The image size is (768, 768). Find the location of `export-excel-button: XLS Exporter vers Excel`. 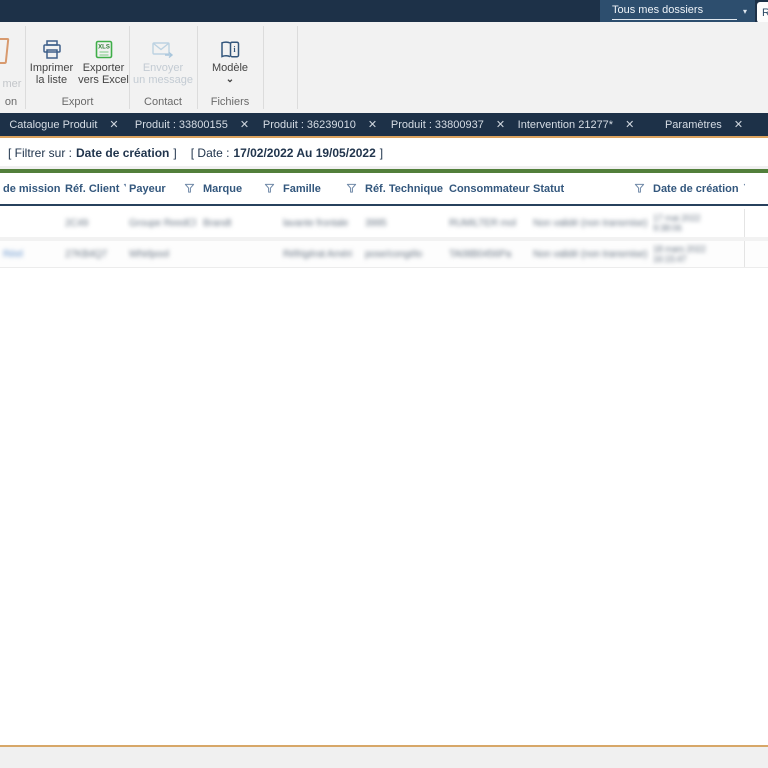

export-excel-button: XLS Exporter vers Excel is located at coordinates (103, 62).